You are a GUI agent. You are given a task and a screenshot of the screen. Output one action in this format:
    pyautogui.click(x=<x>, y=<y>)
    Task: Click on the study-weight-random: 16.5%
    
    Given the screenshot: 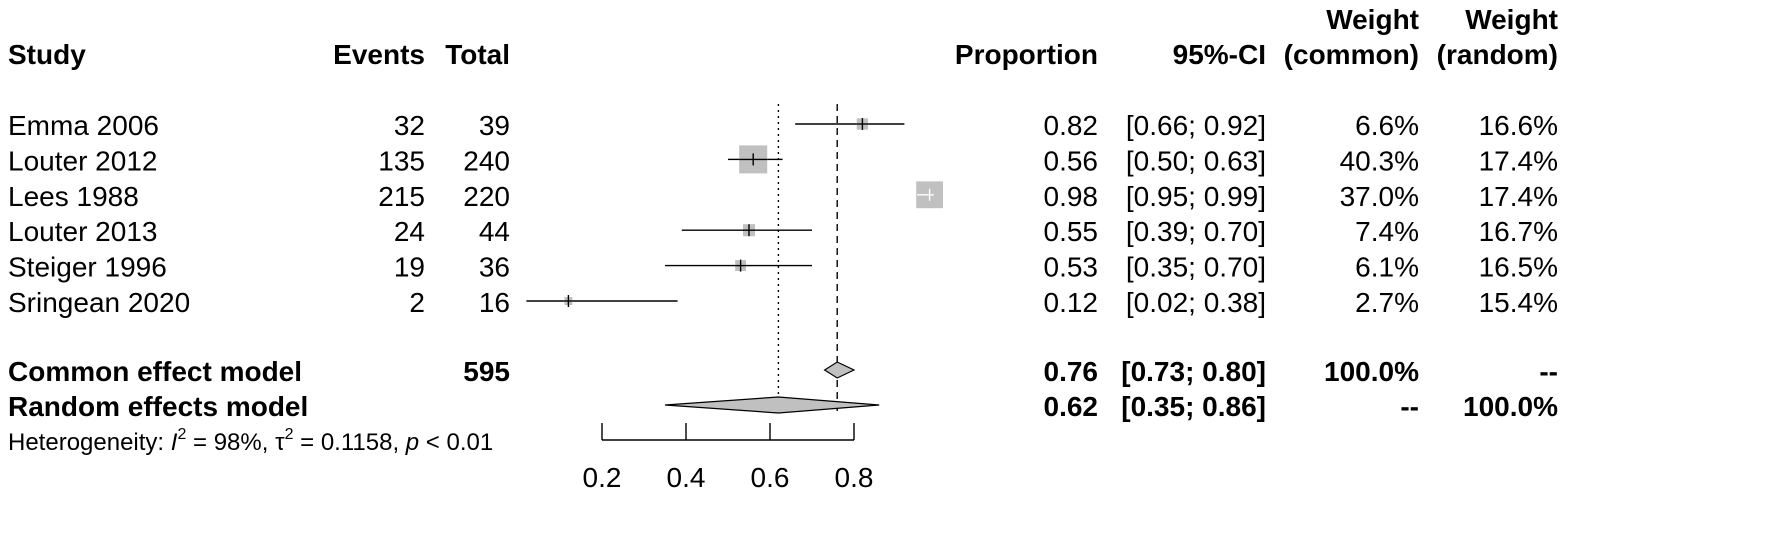 What is the action you would take?
    pyautogui.click(x=1518, y=267)
    